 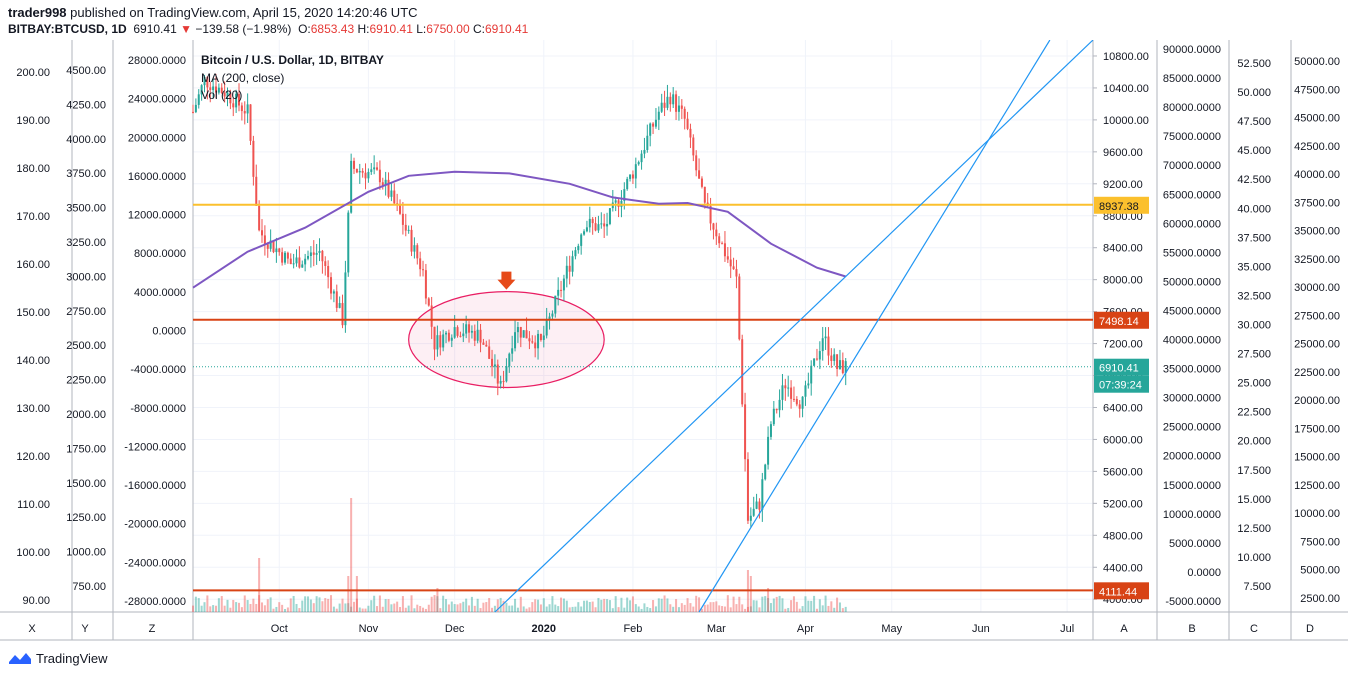 What do you see at coordinates (89, 587) in the screenshot?
I see `y-axis-tick: 750.00` at bounding box center [89, 587].